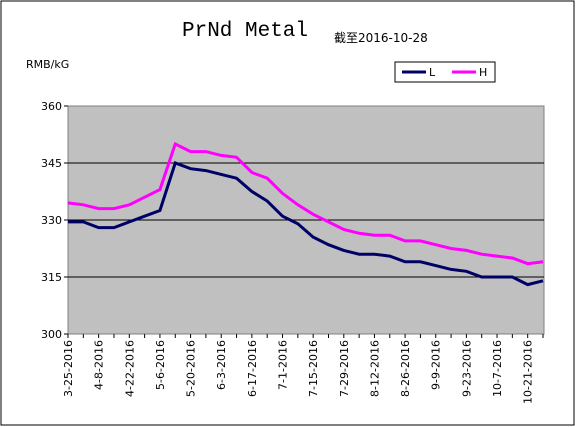 This screenshot has height=427, width=576. Describe the element at coordinates (436, 365) in the screenshot. I see `x-tick-label: 9-9-2016` at that location.